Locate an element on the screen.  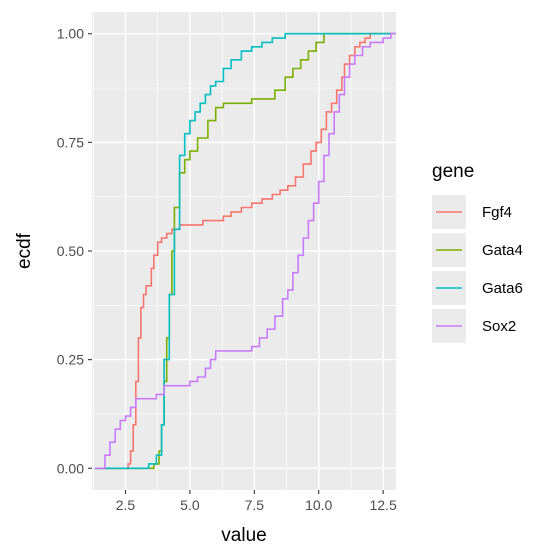
y-axis: 0.00 0.25 0.50 0.75 1.00 is located at coordinates (74, 251).